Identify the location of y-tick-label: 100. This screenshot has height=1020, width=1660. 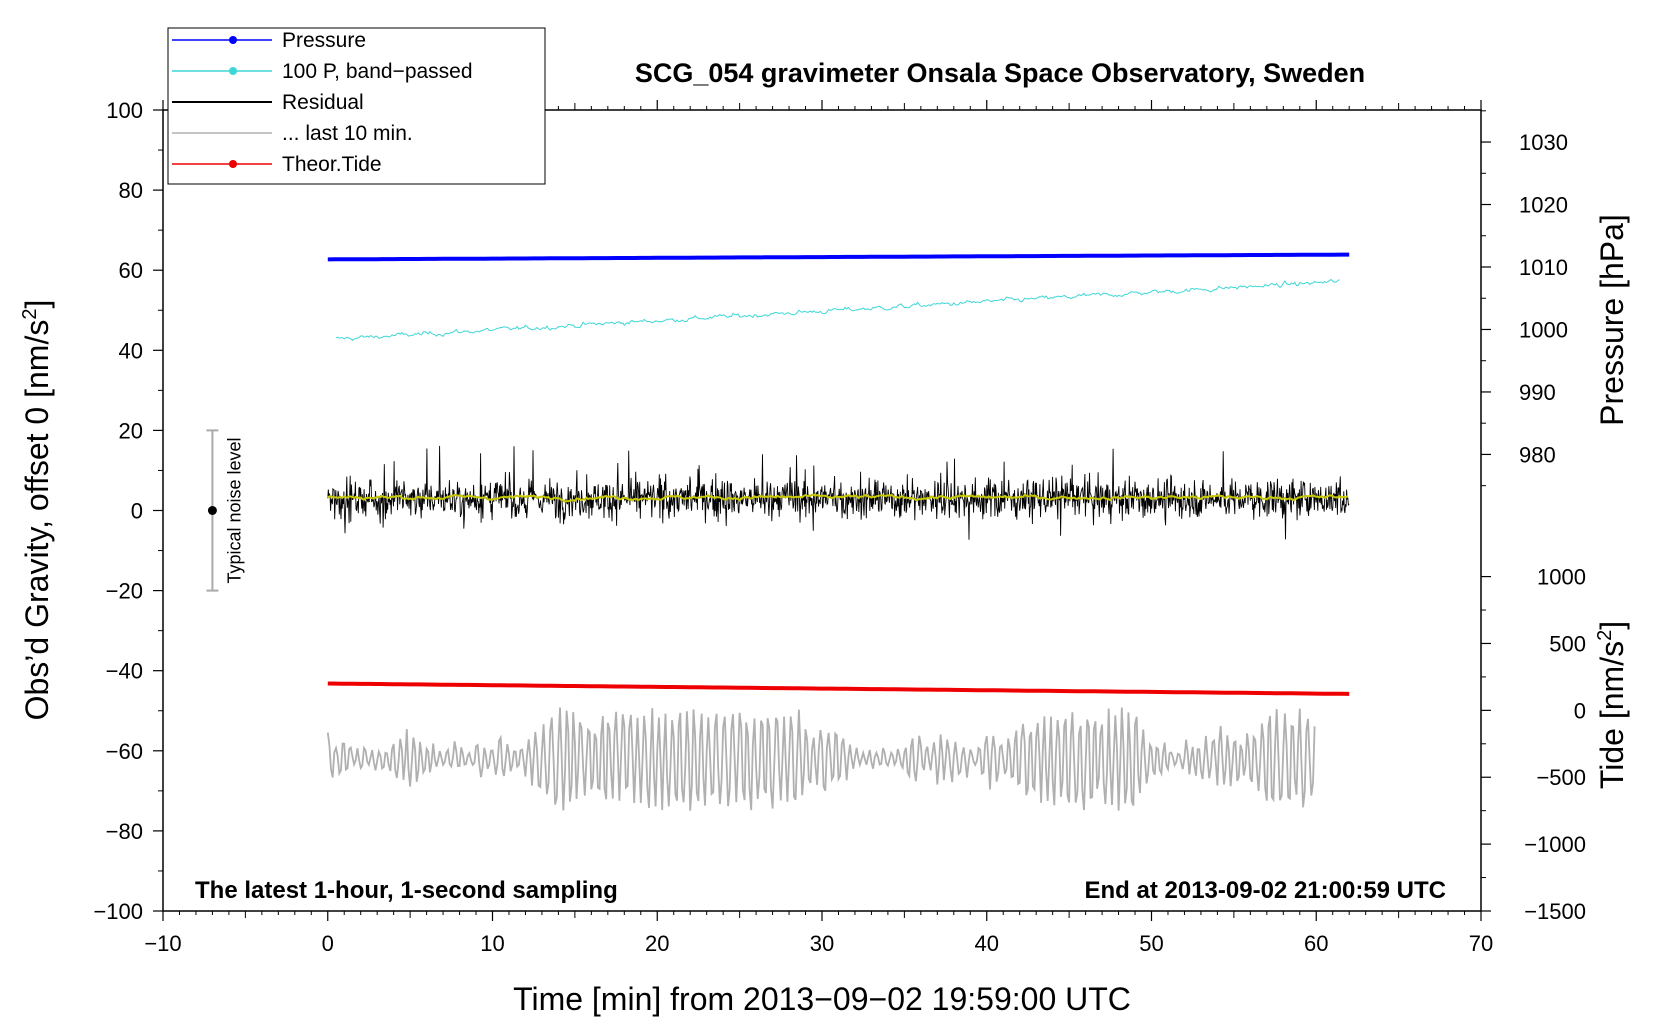
(124, 110).